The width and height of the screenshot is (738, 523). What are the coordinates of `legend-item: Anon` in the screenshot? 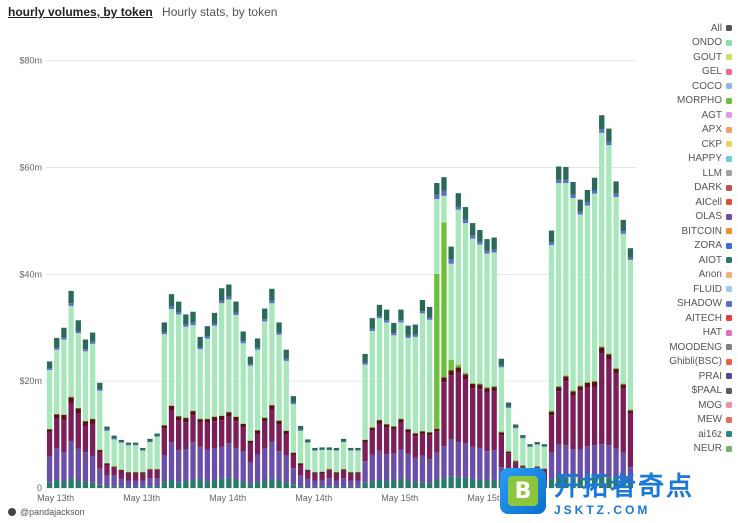 It's located at (672, 275).